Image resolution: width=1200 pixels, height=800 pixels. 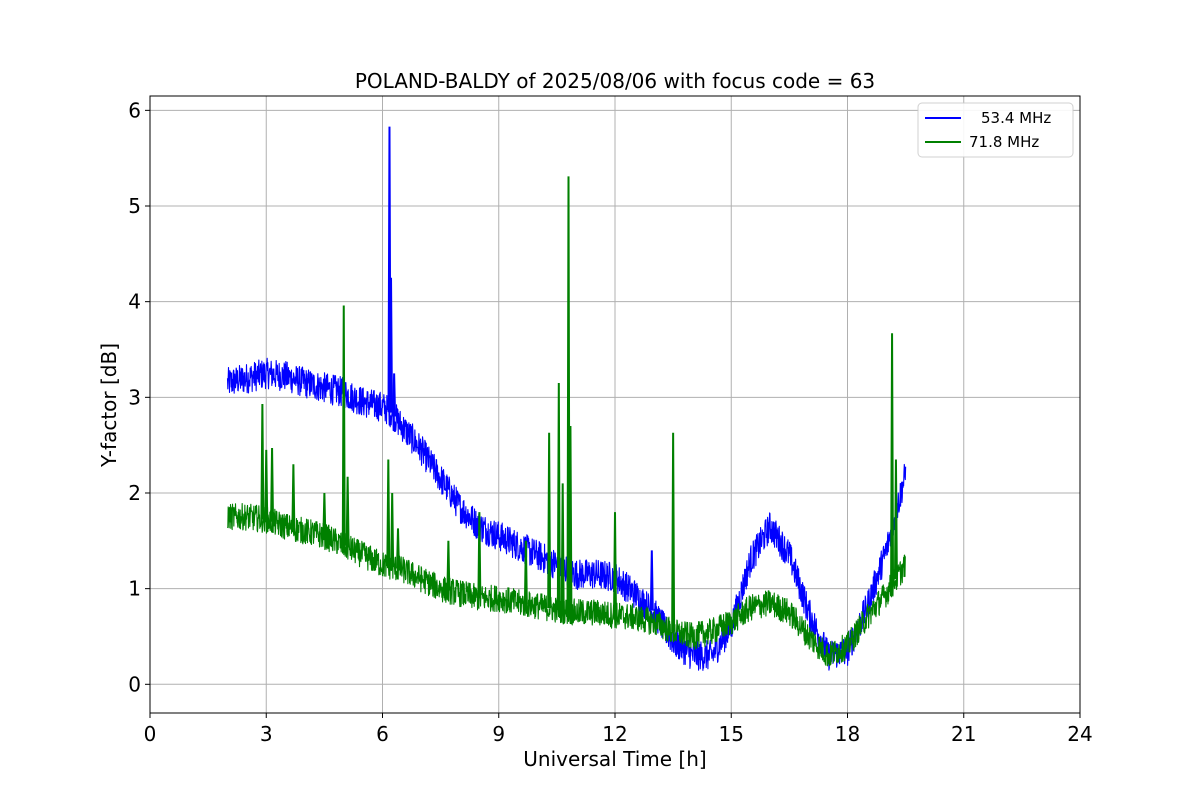 What do you see at coordinates (134, 397) in the screenshot?
I see `y-tick-label: 3` at bounding box center [134, 397].